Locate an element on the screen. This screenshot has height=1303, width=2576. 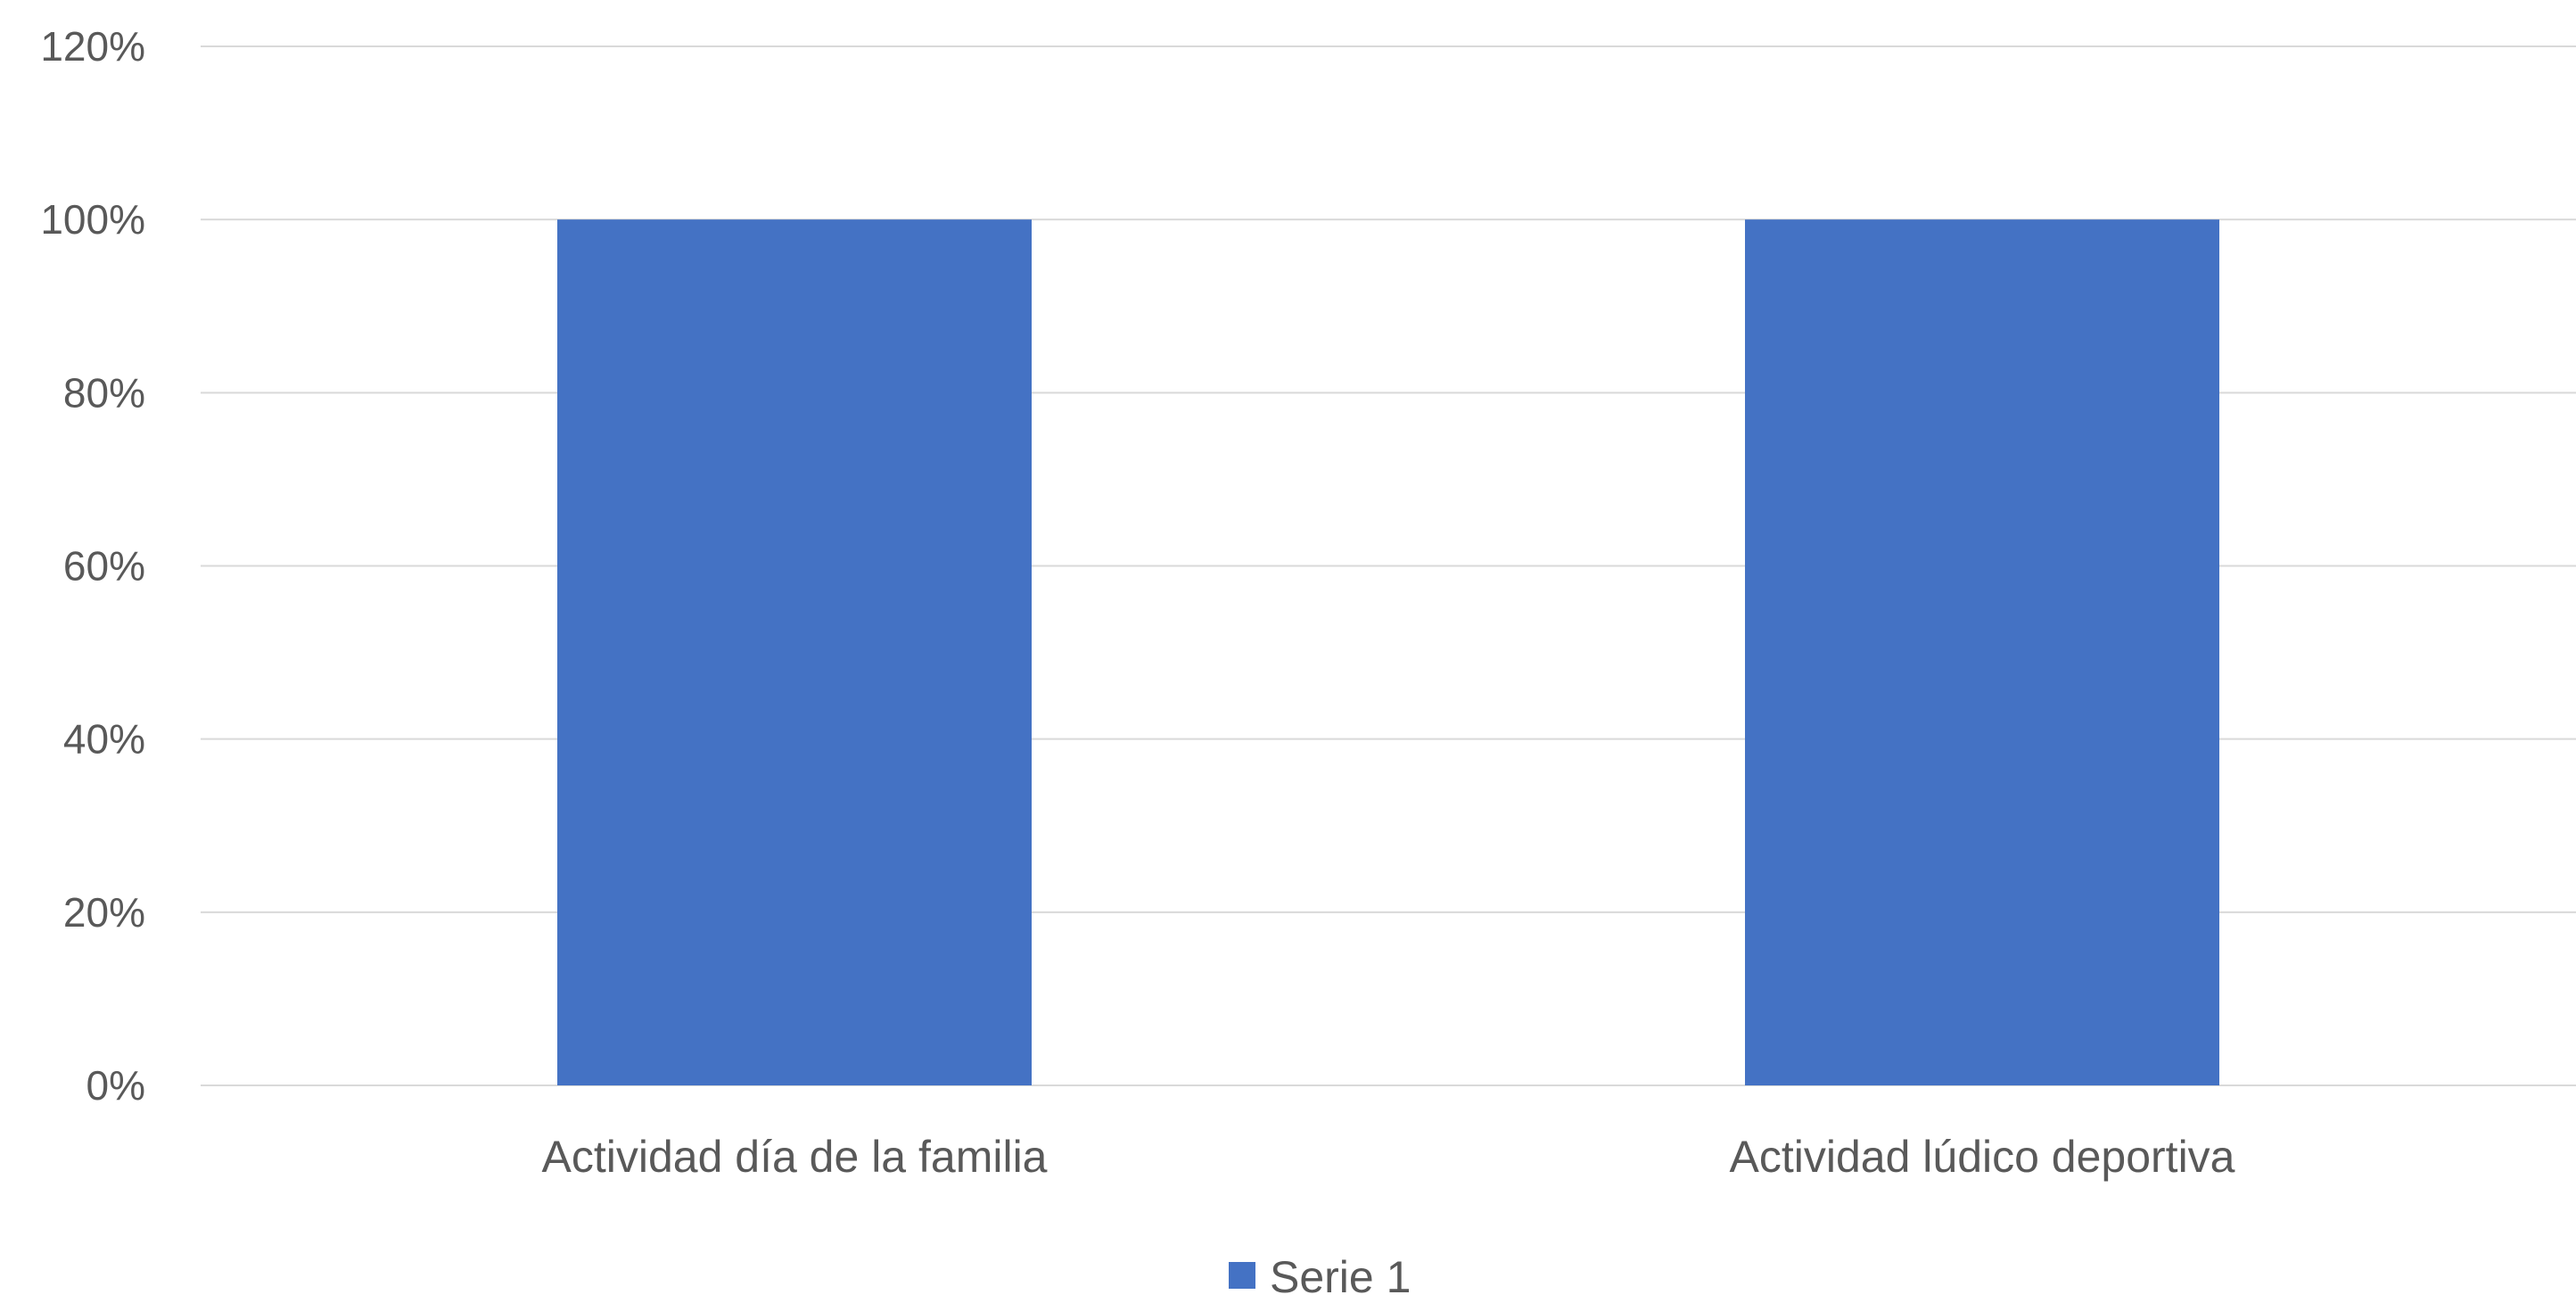
legend: Serie 1 is located at coordinates (1320, 1277).